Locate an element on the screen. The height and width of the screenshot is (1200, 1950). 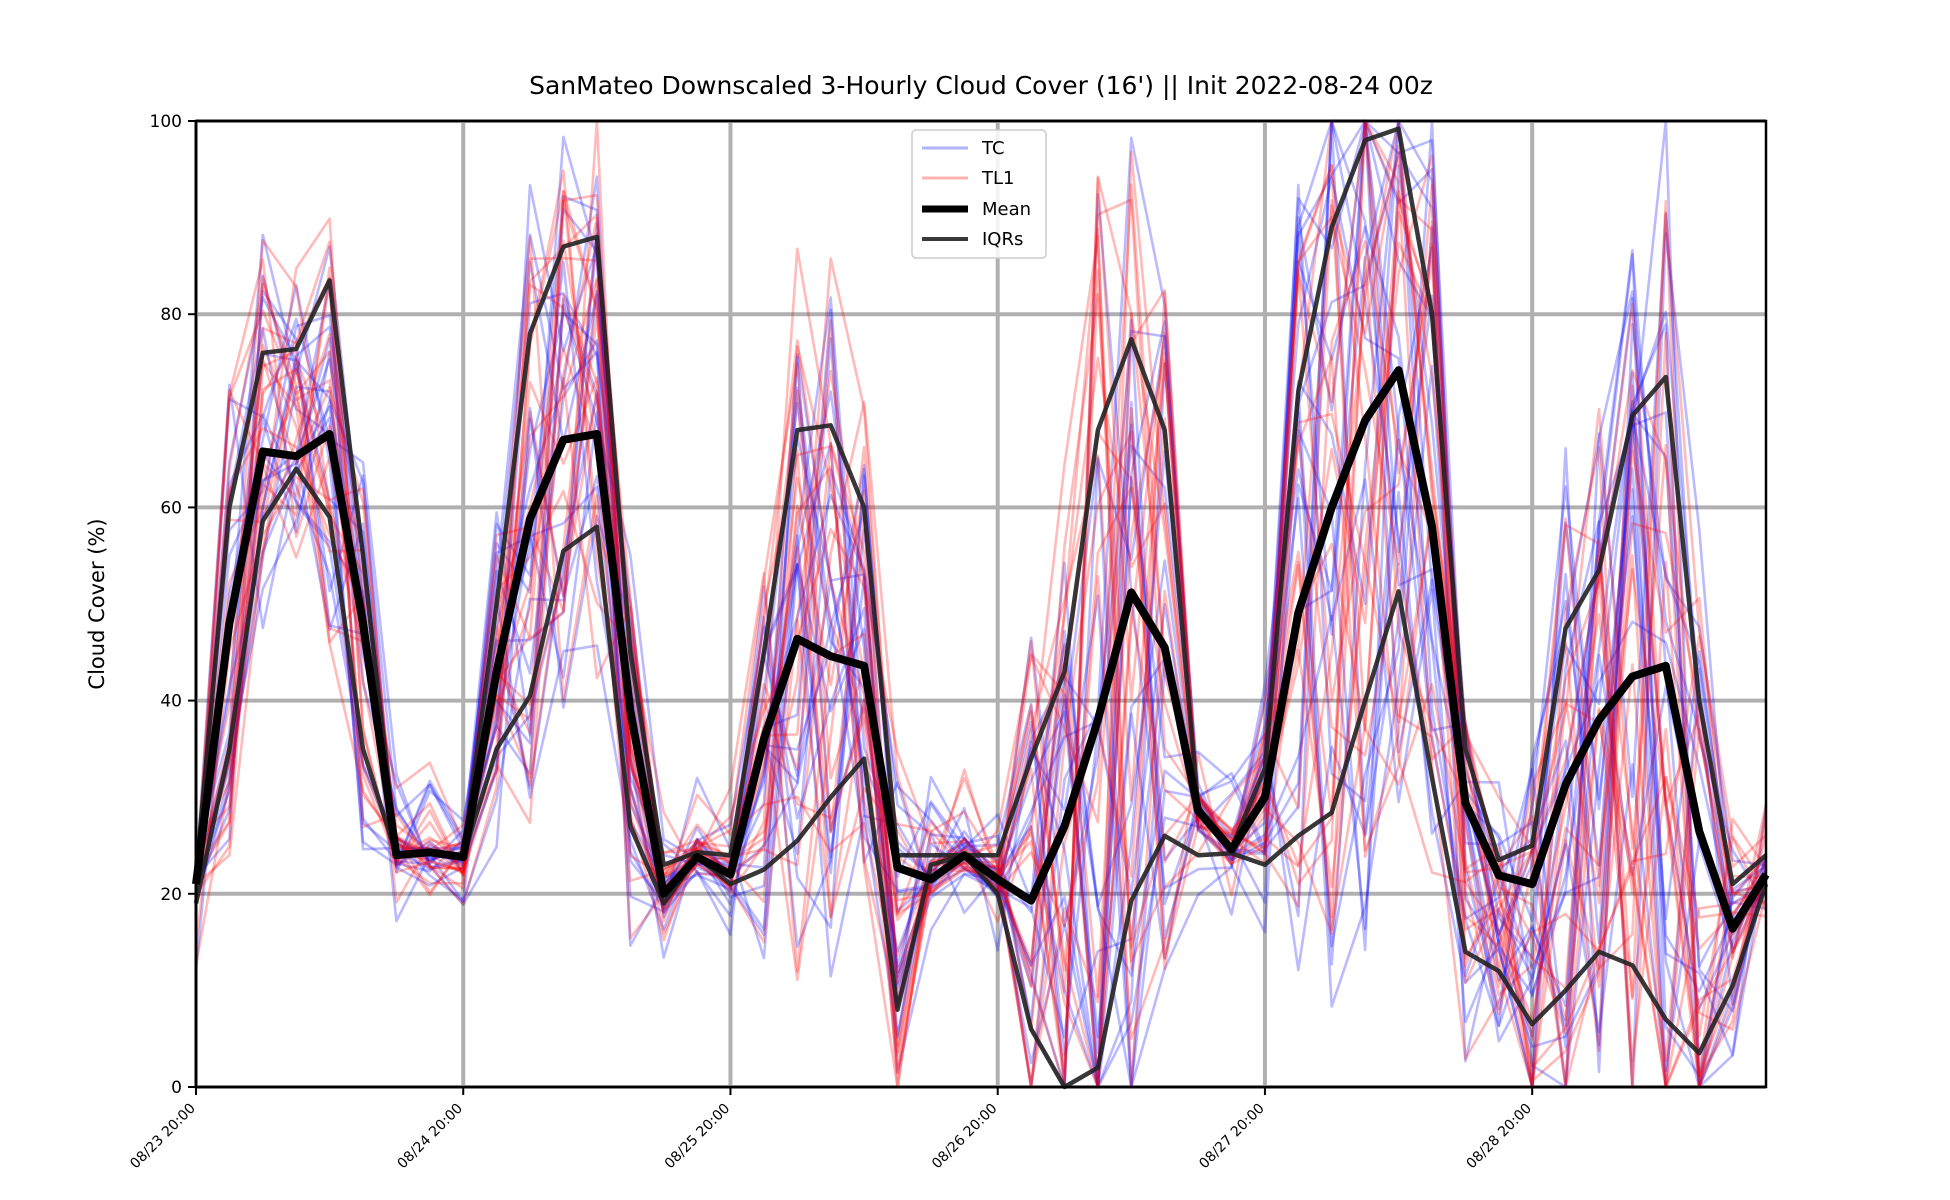
y-tick-label: 100 is located at coordinates (166, 122).